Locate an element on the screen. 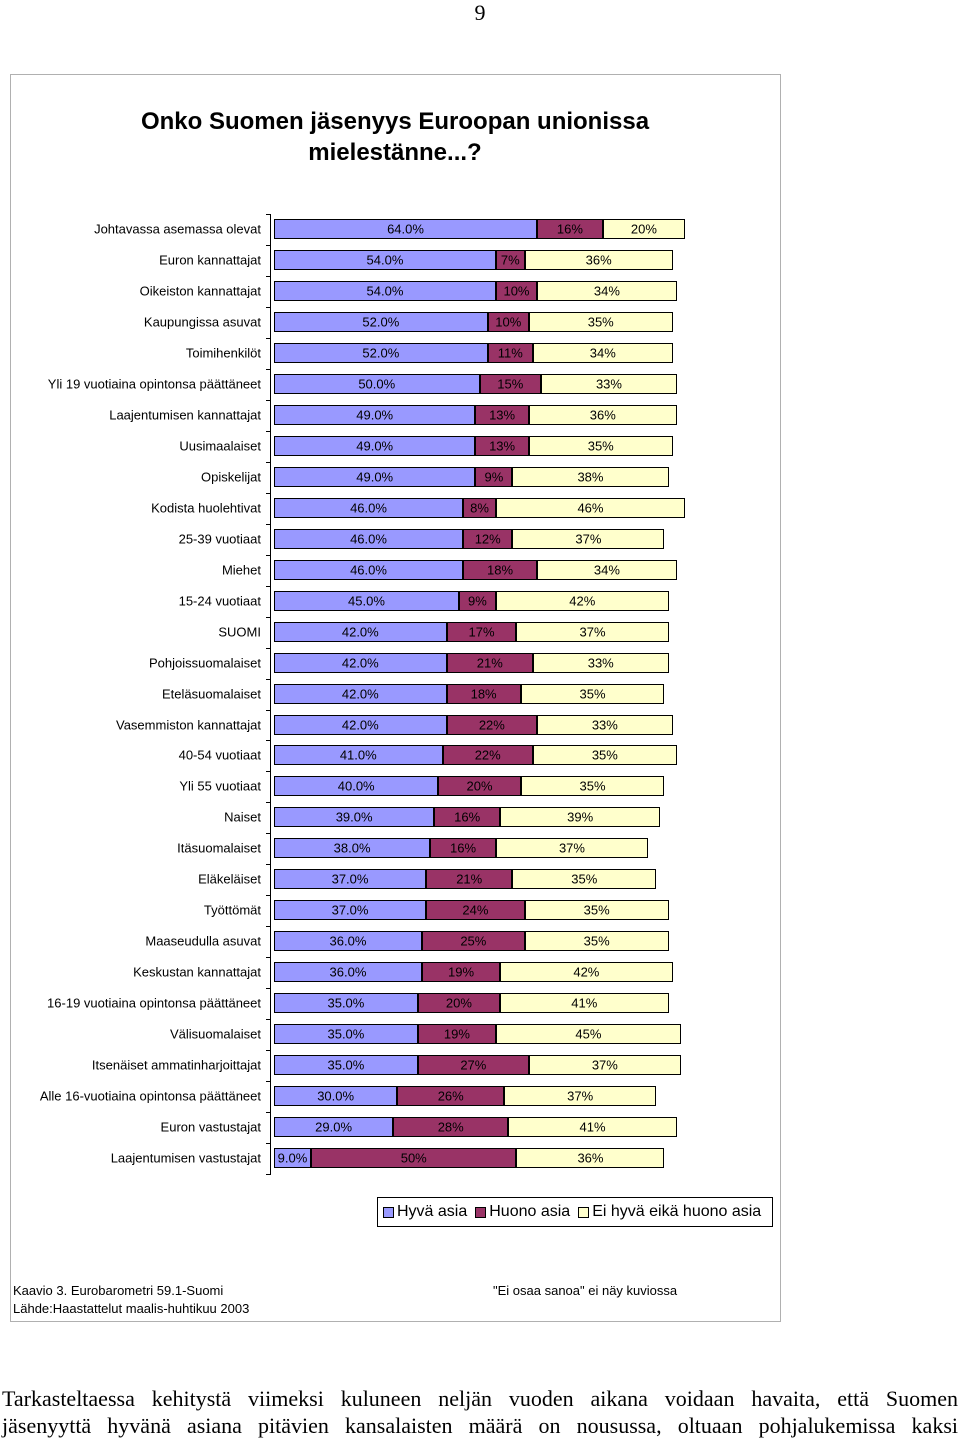 Image resolution: width=960 pixels, height=1440 pixels. category-label: Uusimaalaiset is located at coordinates (220, 446).